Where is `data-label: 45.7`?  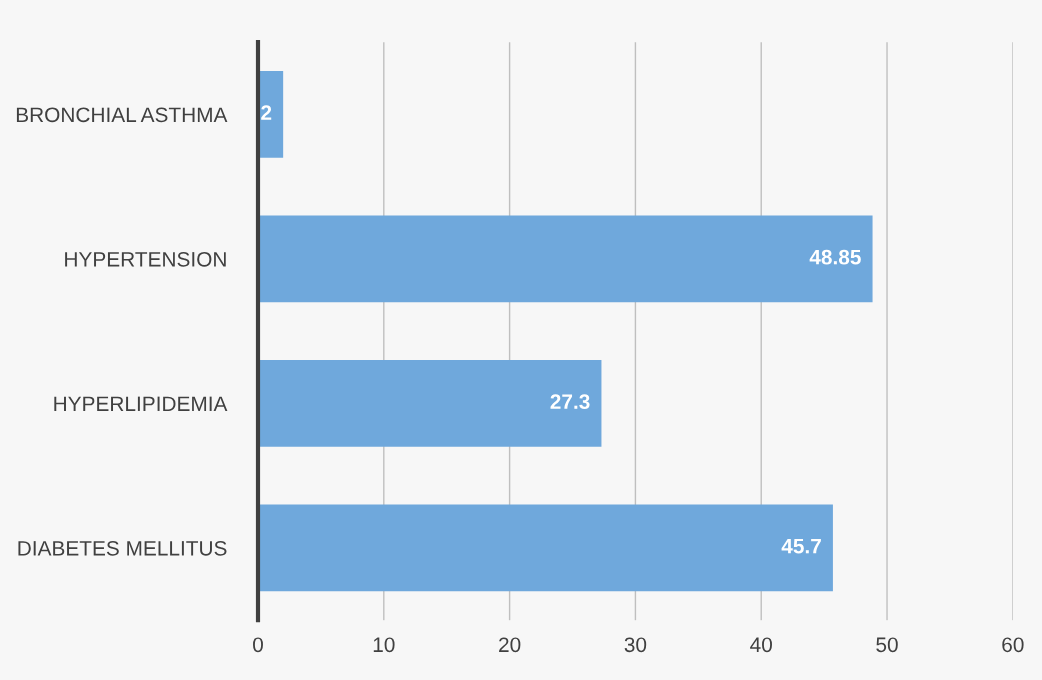 data-label: 45.7 is located at coordinates (801, 546).